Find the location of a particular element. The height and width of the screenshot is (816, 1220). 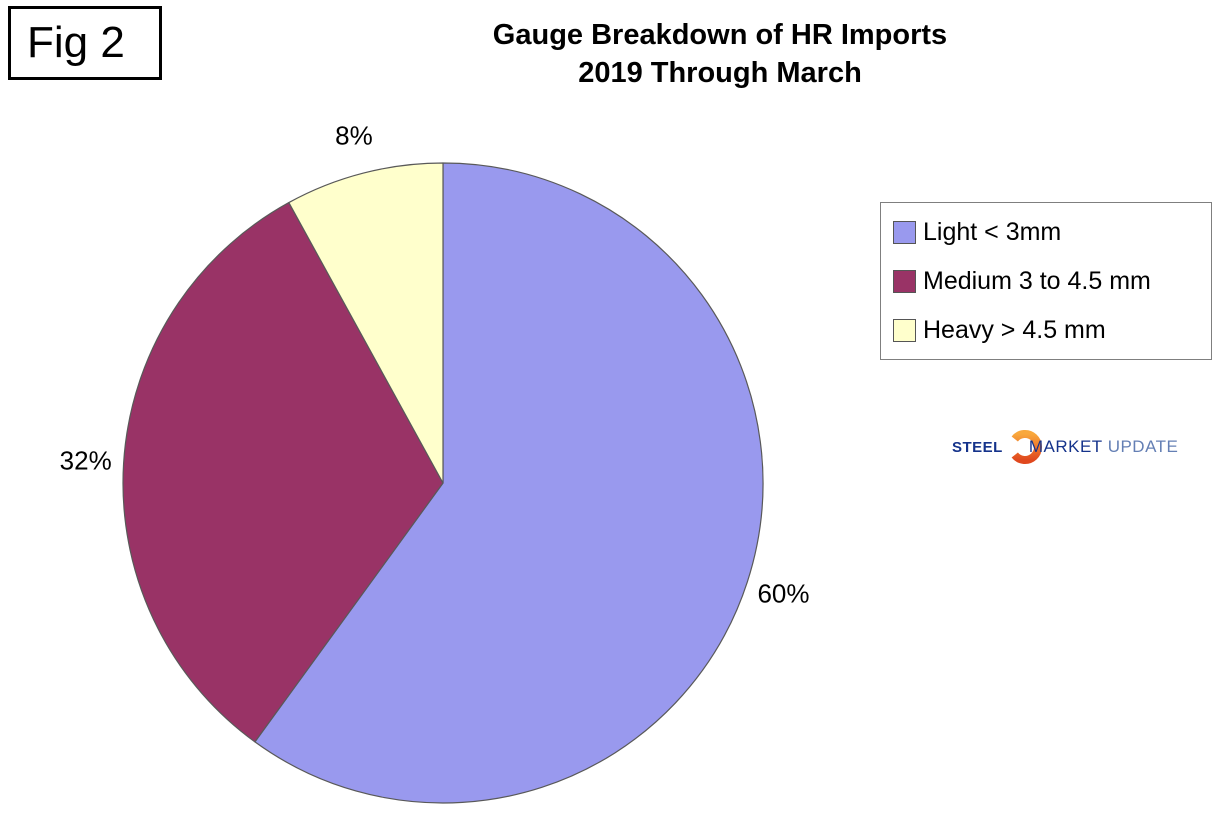

logo-steel-text: STEEL is located at coordinates (977, 447).